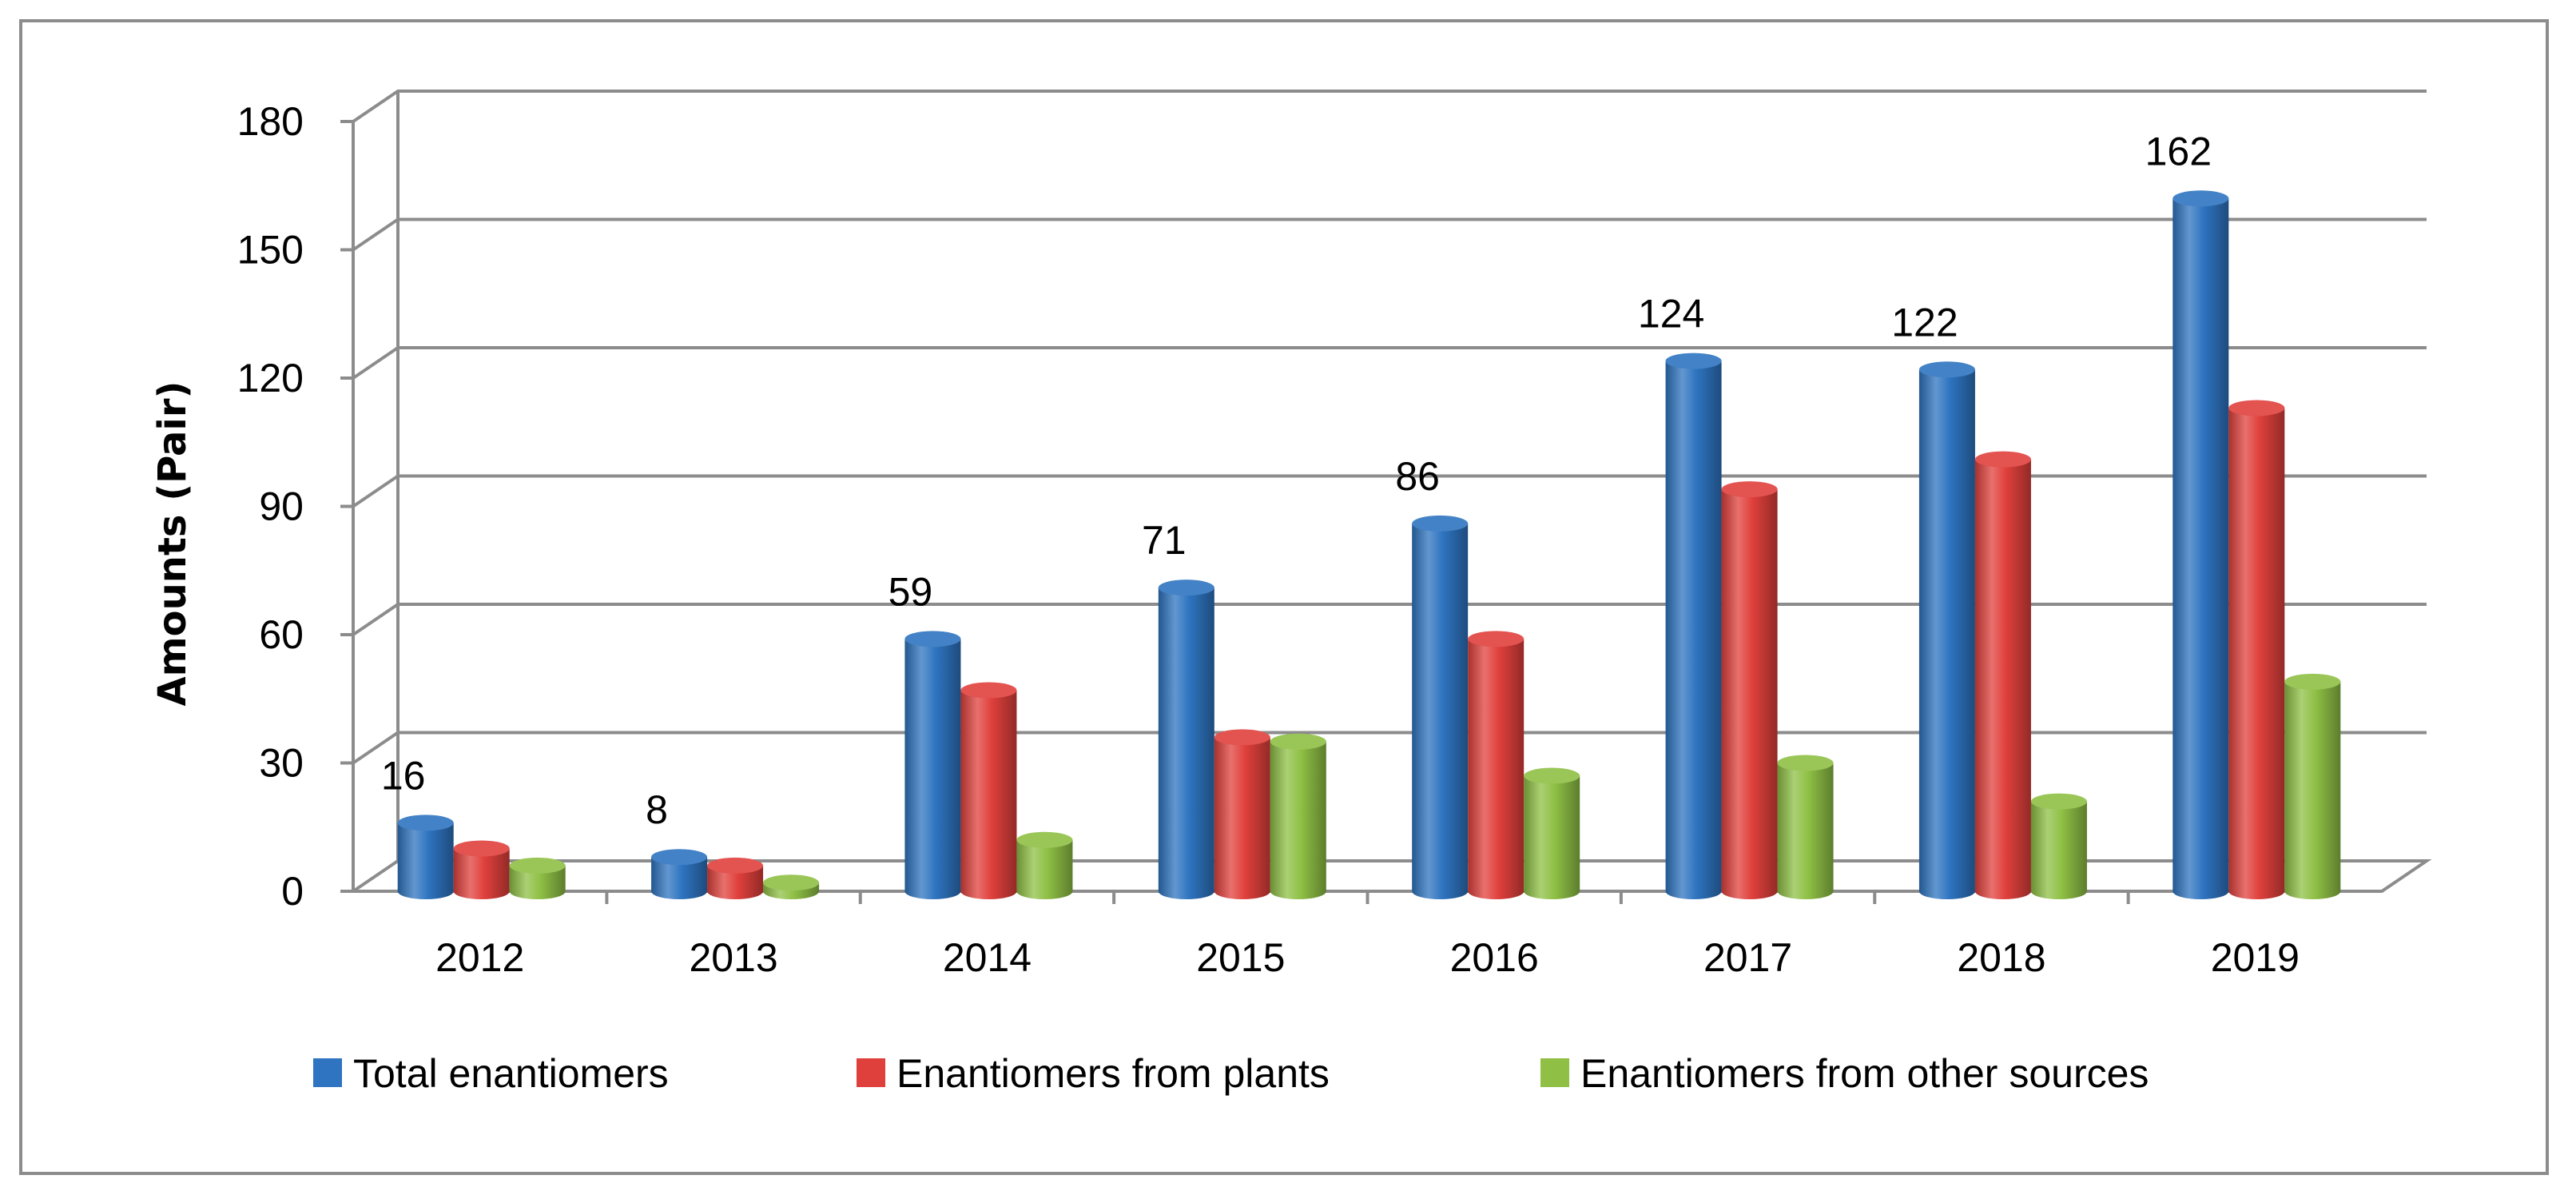 Image resolution: width=2576 pixels, height=1199 pixels. Describe the element at coordinates (482, 869) in the screenshot. I see `bar-enantiomers-from-plants-2012` at that location.